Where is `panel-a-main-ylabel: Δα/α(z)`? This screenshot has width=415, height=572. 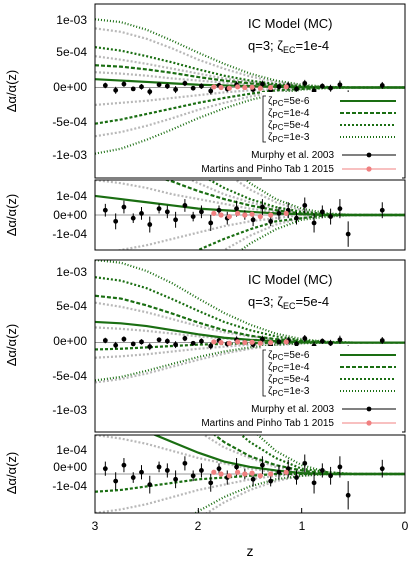
panel-a-main-ylabel: Δα/α(z) is located at coordinates (11, 91).